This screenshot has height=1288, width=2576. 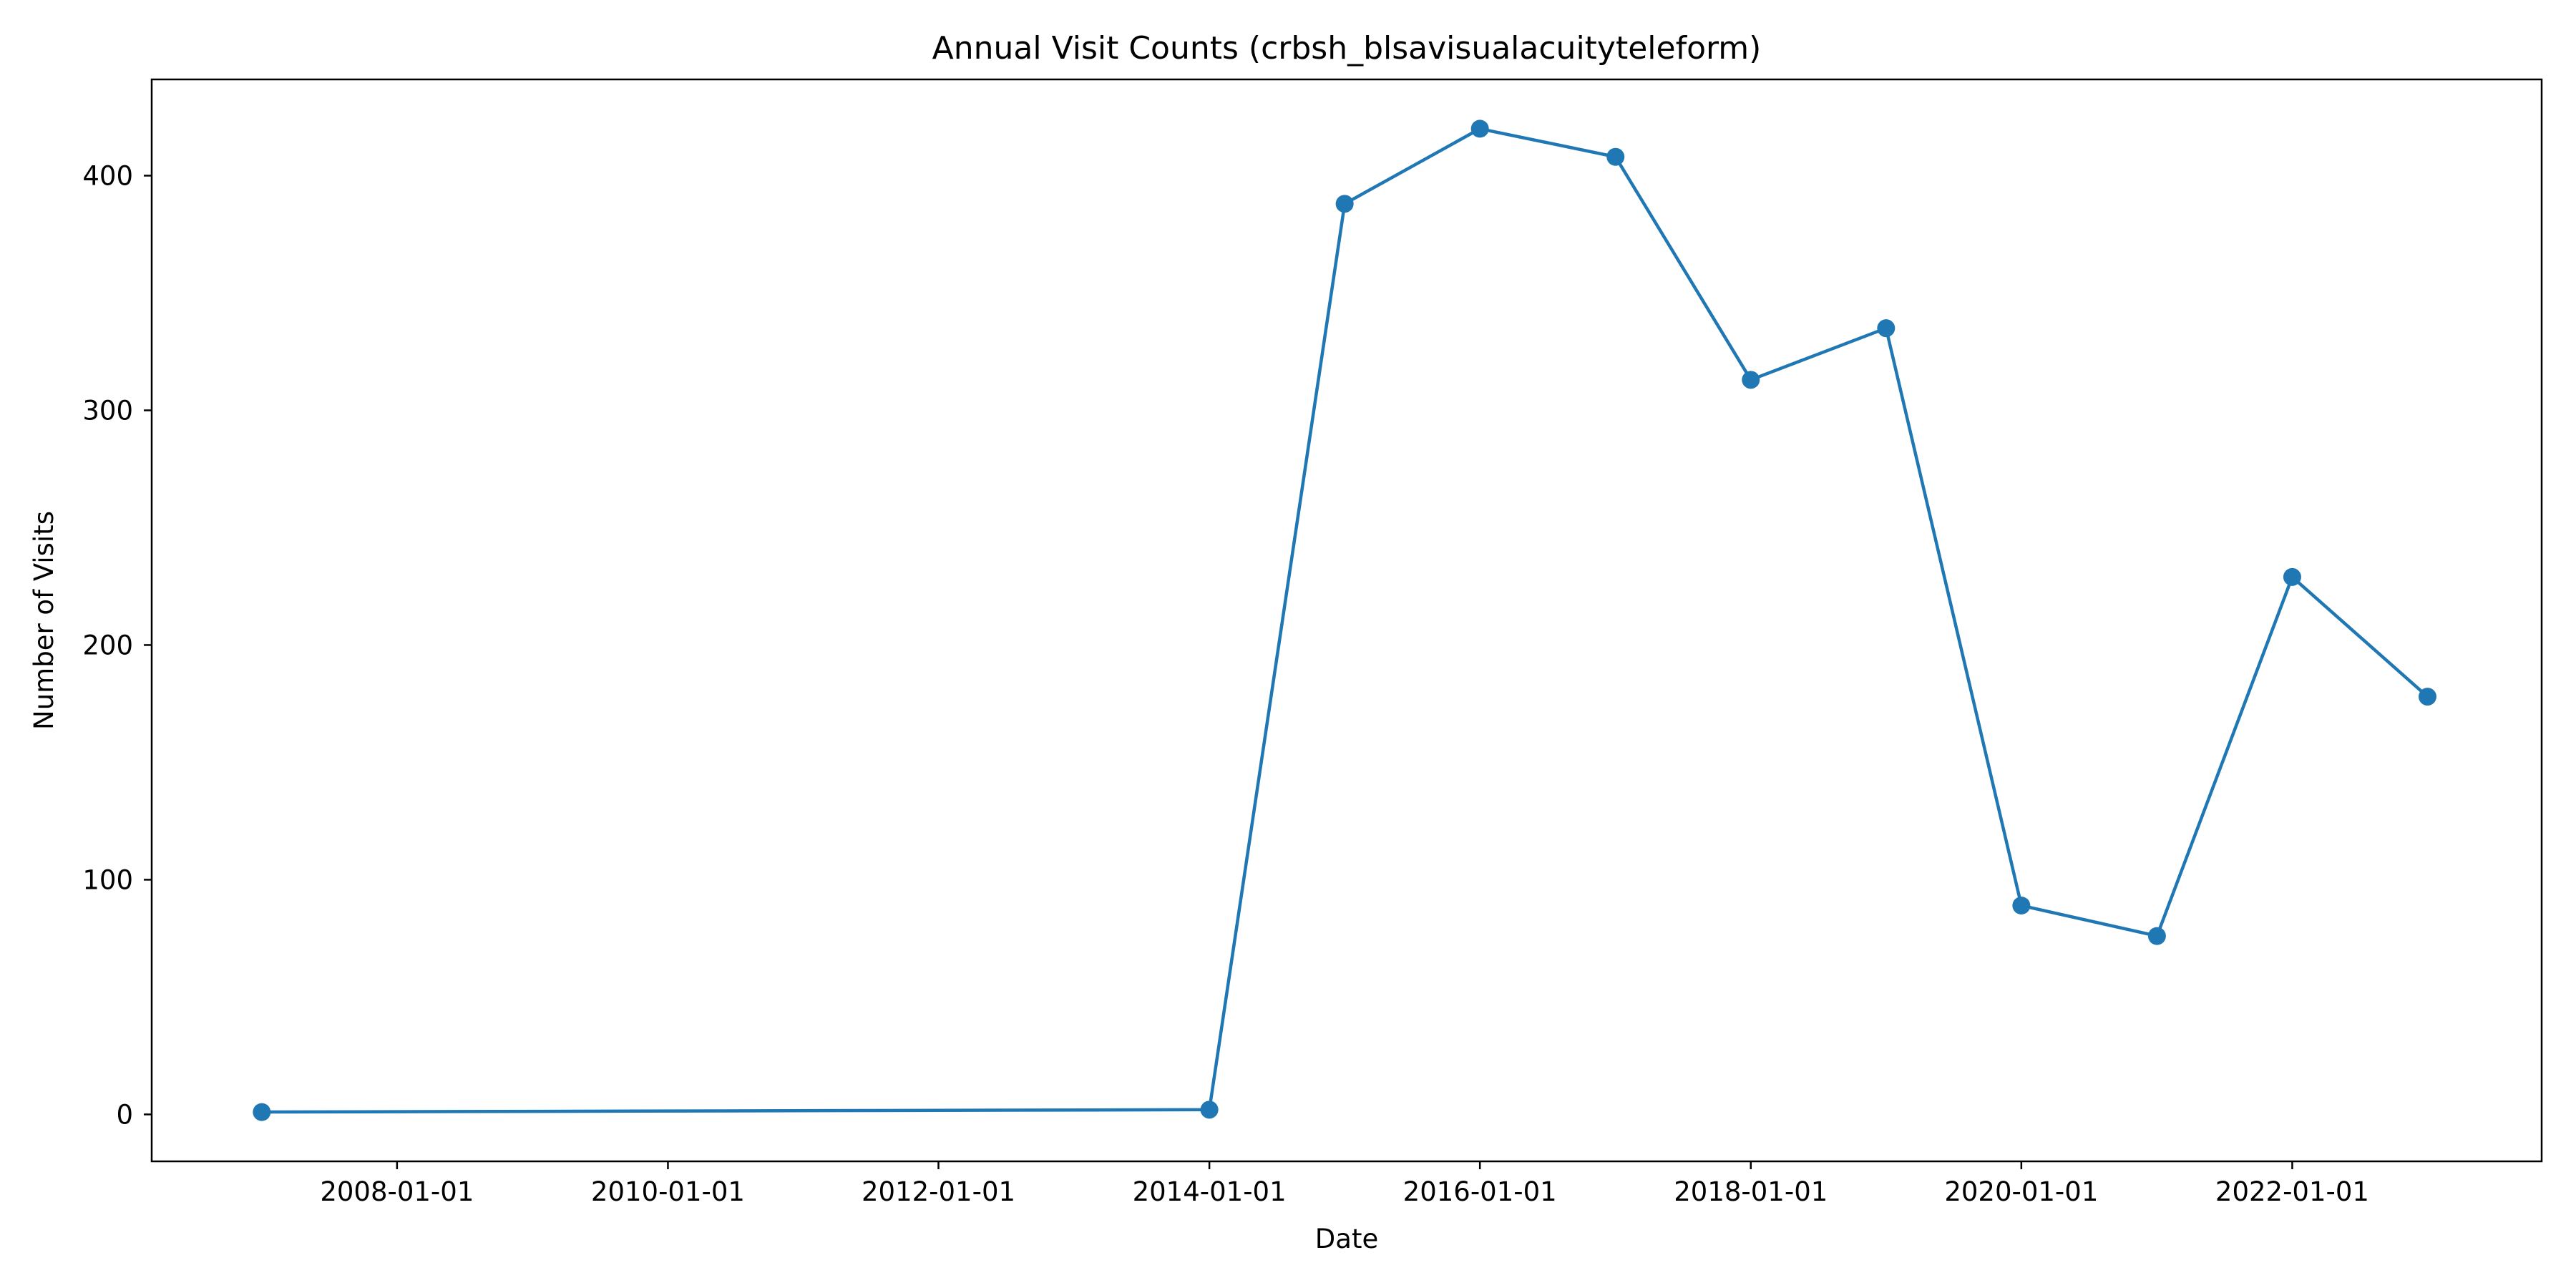 What do you see at coordinates (1751, 1191) in the screenshot?
I see `x-tick-label: 2018-01-01` at bounding box center [1751, 1191].